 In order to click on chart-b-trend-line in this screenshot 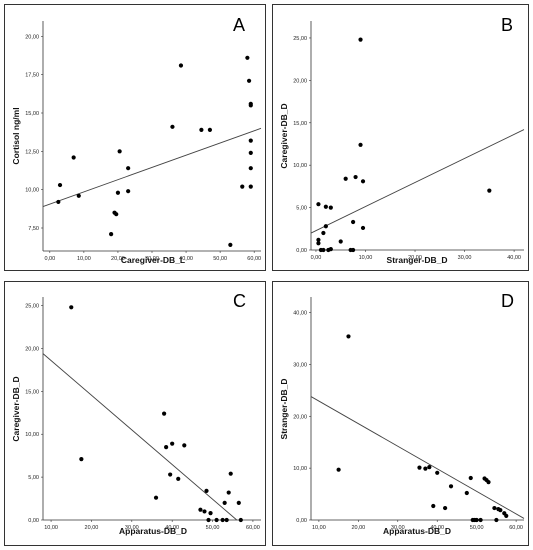, I will do `click(417, 181)`.